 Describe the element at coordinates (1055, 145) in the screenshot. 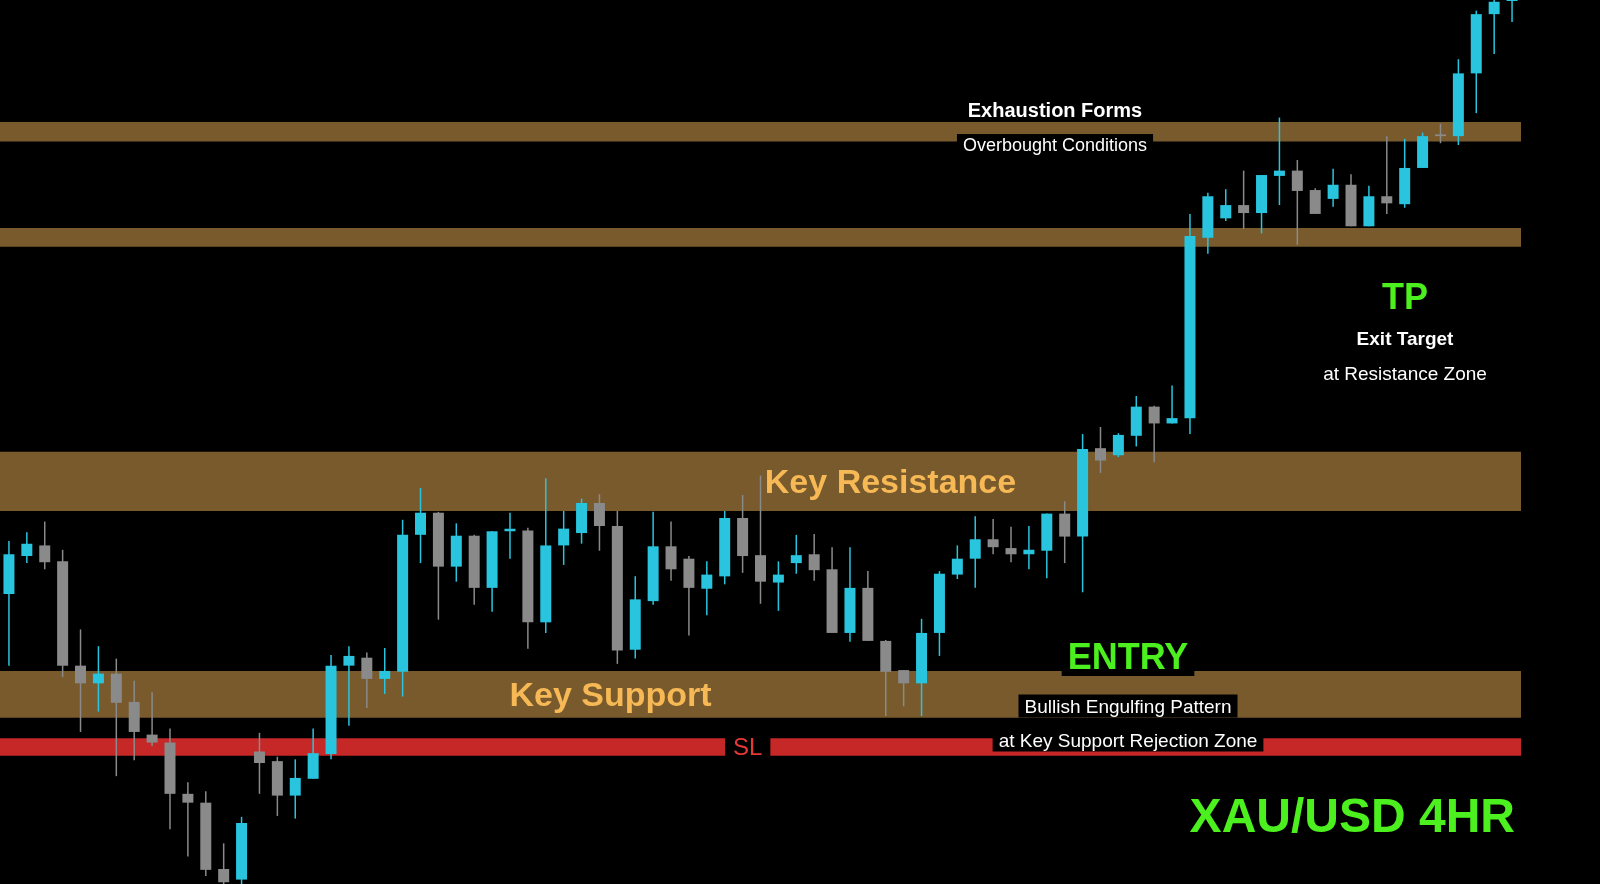

I see `annotation: Overbought Conditions` at that location.